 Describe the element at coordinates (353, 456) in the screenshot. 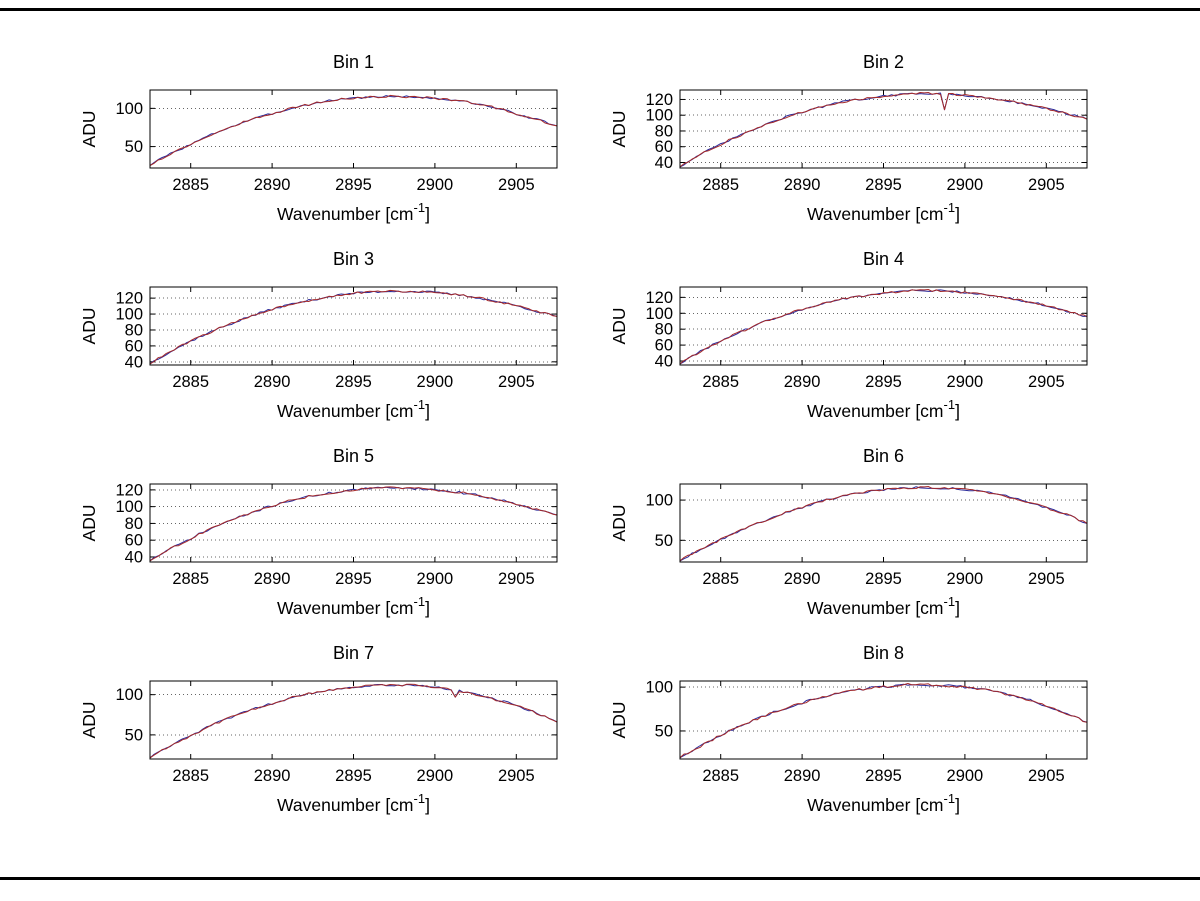

I see `subplot-title: Bin 5` at that location.